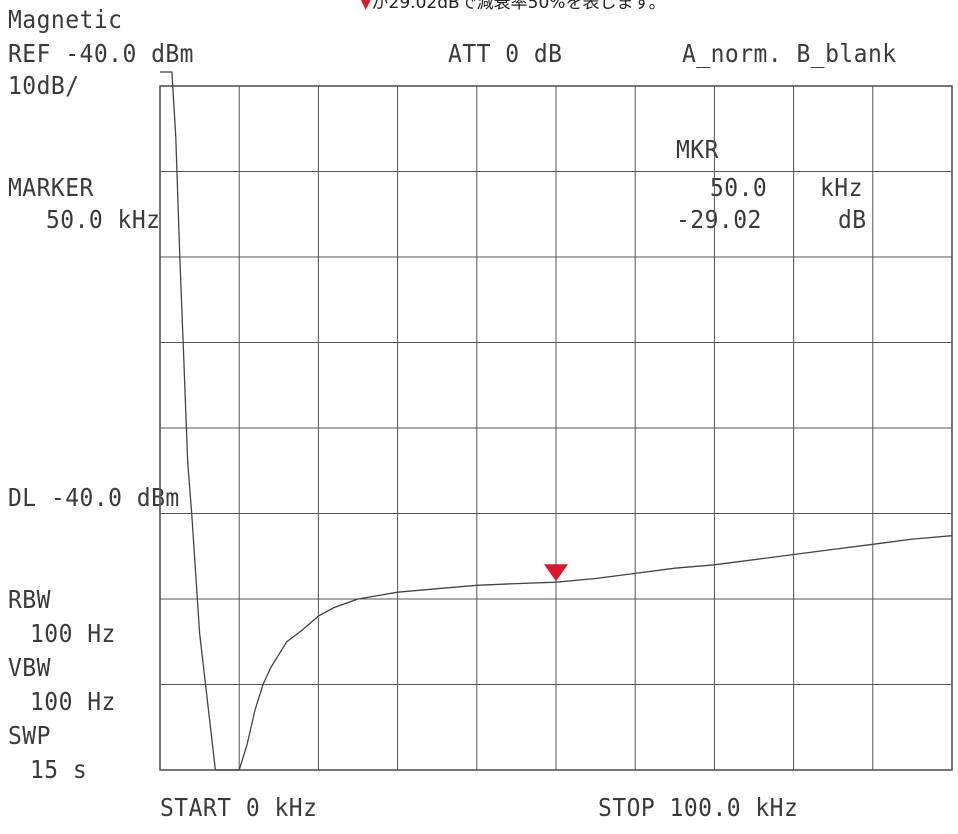 The width and height of the screenshot is (958, 834). I want to click on vbw-label: VBW, so click(29, 667).